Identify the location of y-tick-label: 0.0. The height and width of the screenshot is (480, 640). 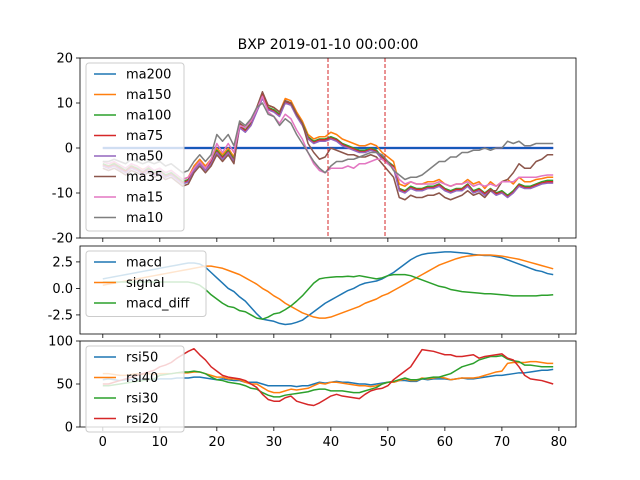
(62, 289).